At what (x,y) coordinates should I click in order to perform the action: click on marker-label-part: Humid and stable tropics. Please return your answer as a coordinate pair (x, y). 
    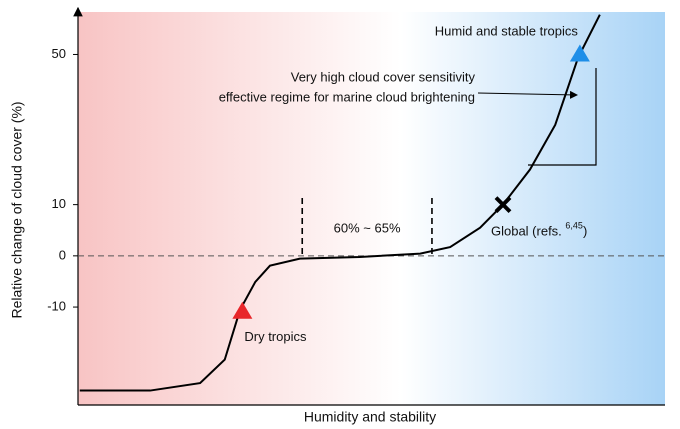
    Looking at the image, I should click on (507, 31).